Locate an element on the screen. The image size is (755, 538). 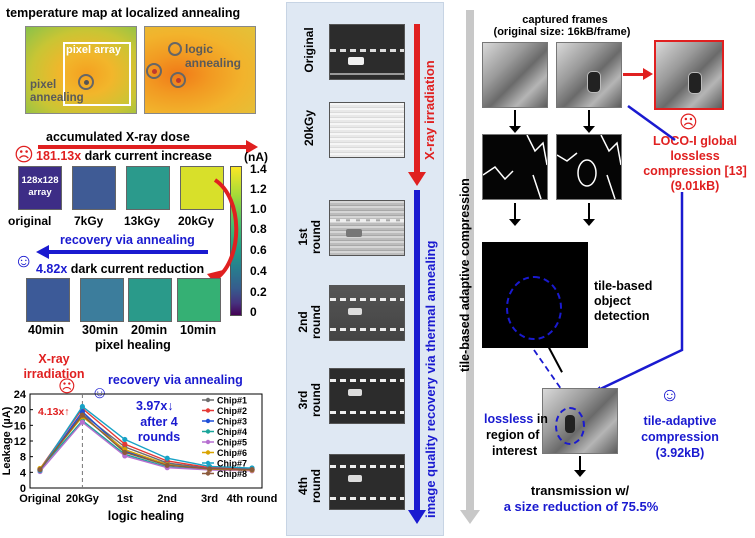
curved-arrow is located at coordinates (223, 232).